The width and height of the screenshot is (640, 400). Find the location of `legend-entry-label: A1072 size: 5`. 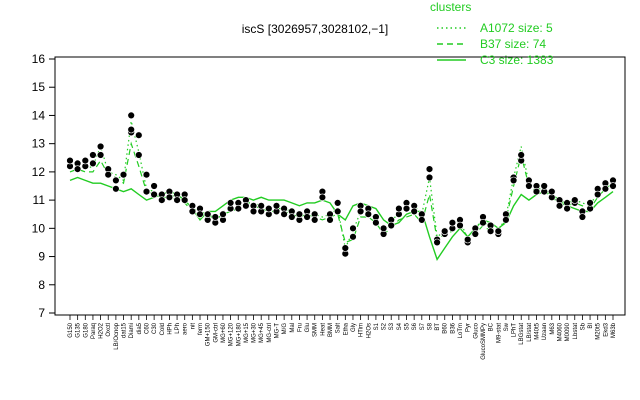

legend-entry-label: A1072 size: 5 is located at coordinates (516, 28).